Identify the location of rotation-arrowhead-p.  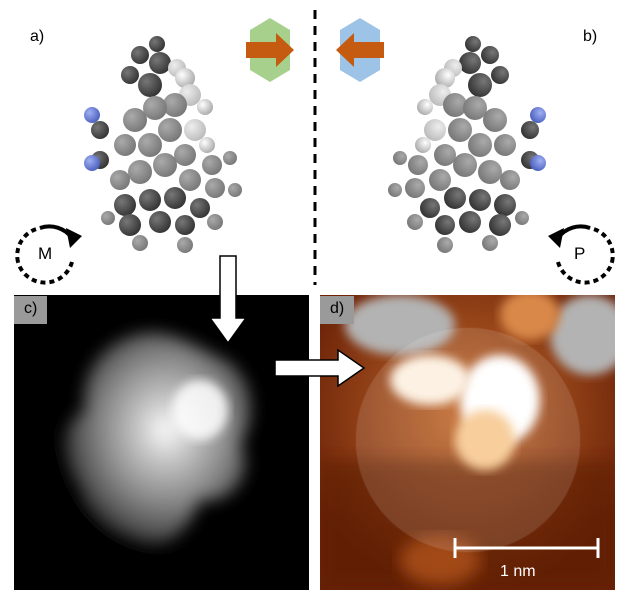
(556, 238).